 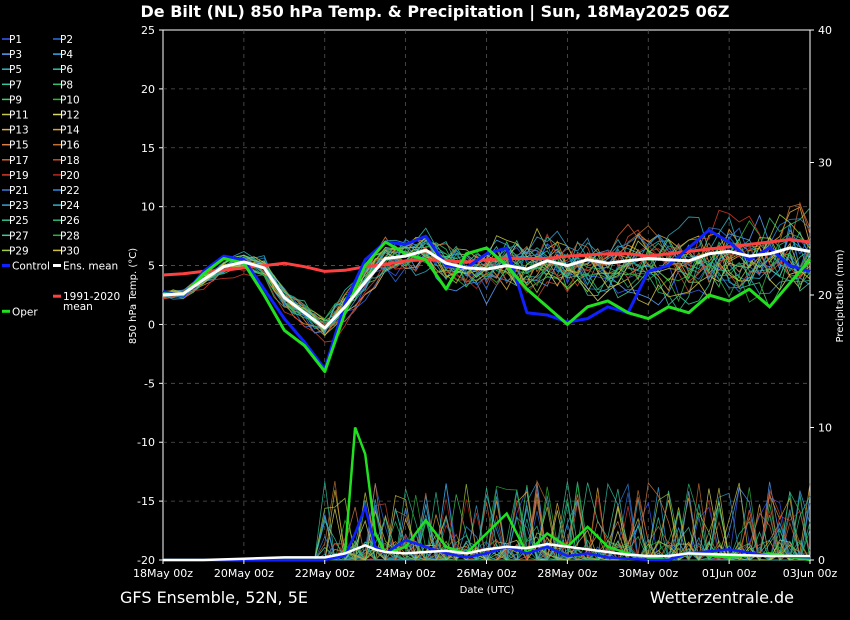 What do you see at coordinates (821, 560) in the screenshot?
I see `y2-tick-label: 0` at bounding box center [821, 560].